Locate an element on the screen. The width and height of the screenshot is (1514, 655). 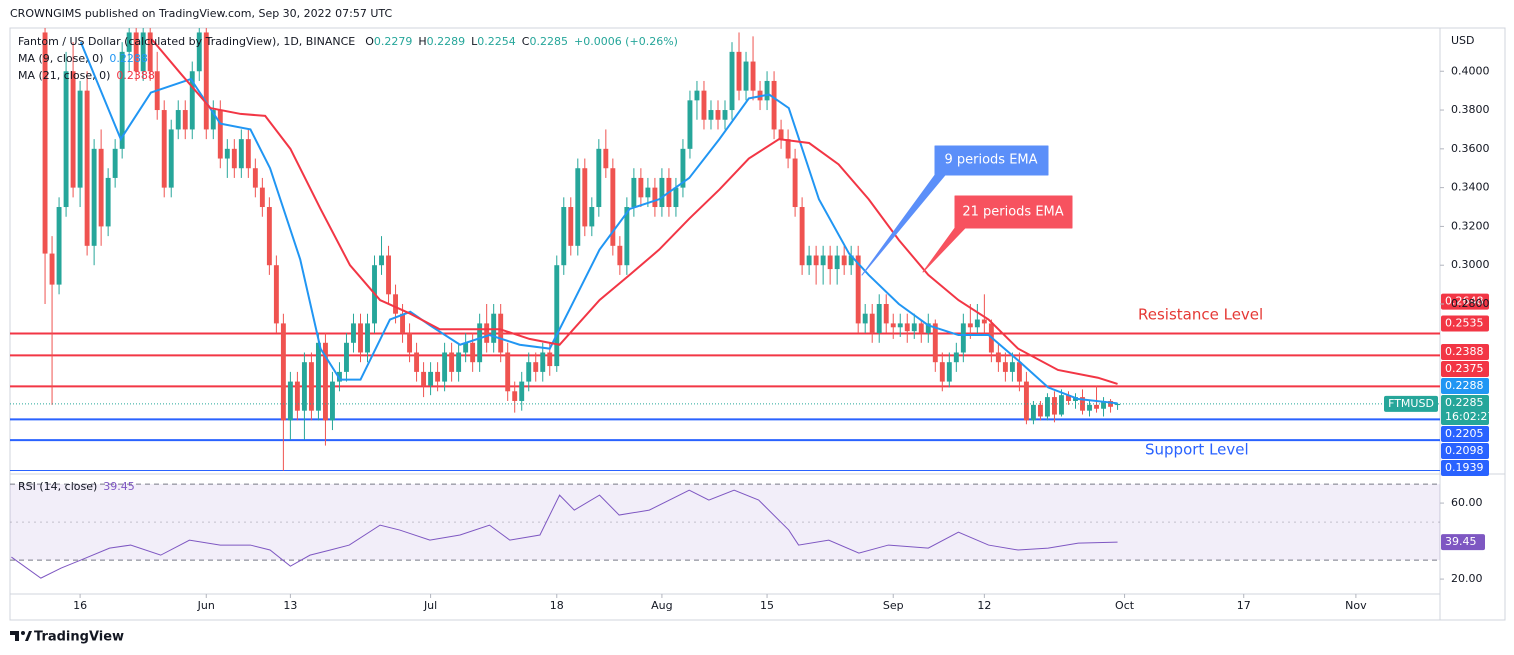
rsi-title: RSI (14, close) is located at coordinates (57, 486).